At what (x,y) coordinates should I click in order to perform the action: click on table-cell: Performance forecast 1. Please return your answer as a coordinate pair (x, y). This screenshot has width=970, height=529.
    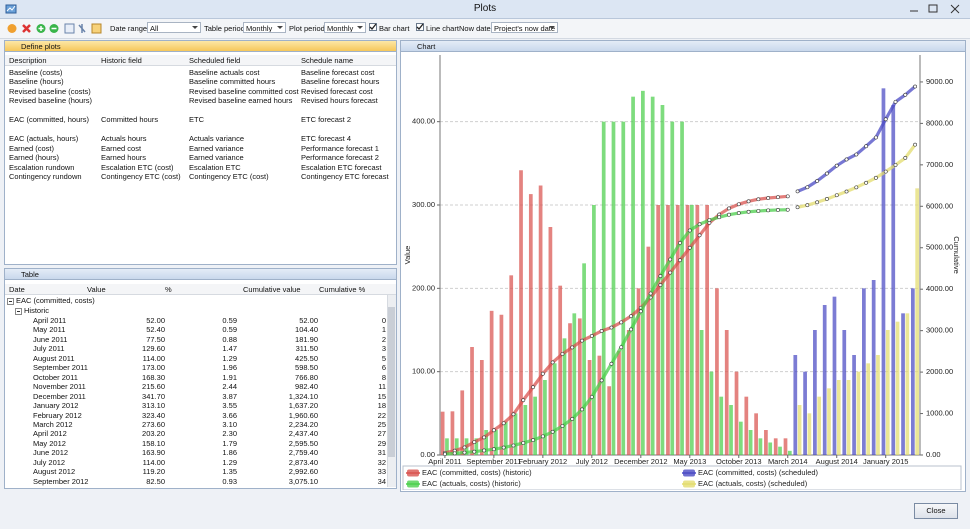
    Looking at the image, I should click on (340, 148).